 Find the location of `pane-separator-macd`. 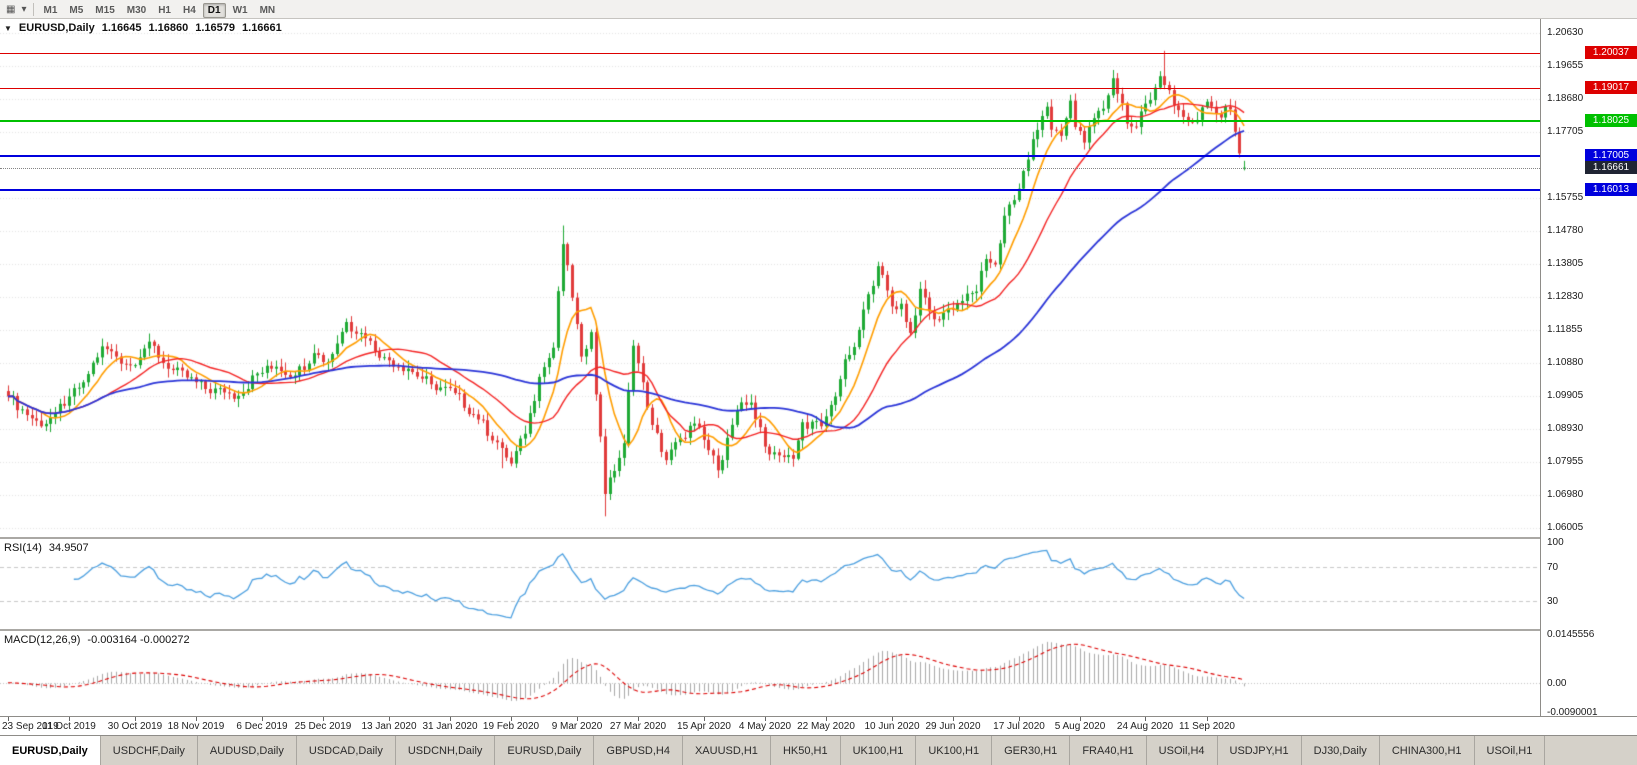

pane-separator-macd is located at coordinates (818, 630).